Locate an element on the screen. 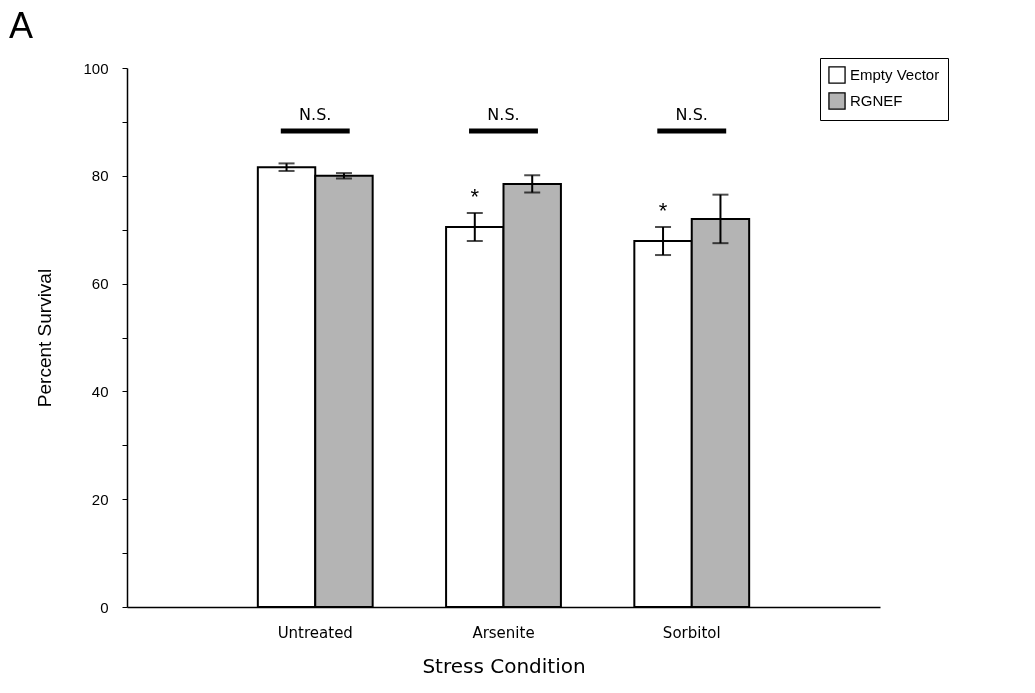 Image resolution: width=1035 pixels, height=693 pixels. legend-label: RGNEF is located at coordinates (876, 100).